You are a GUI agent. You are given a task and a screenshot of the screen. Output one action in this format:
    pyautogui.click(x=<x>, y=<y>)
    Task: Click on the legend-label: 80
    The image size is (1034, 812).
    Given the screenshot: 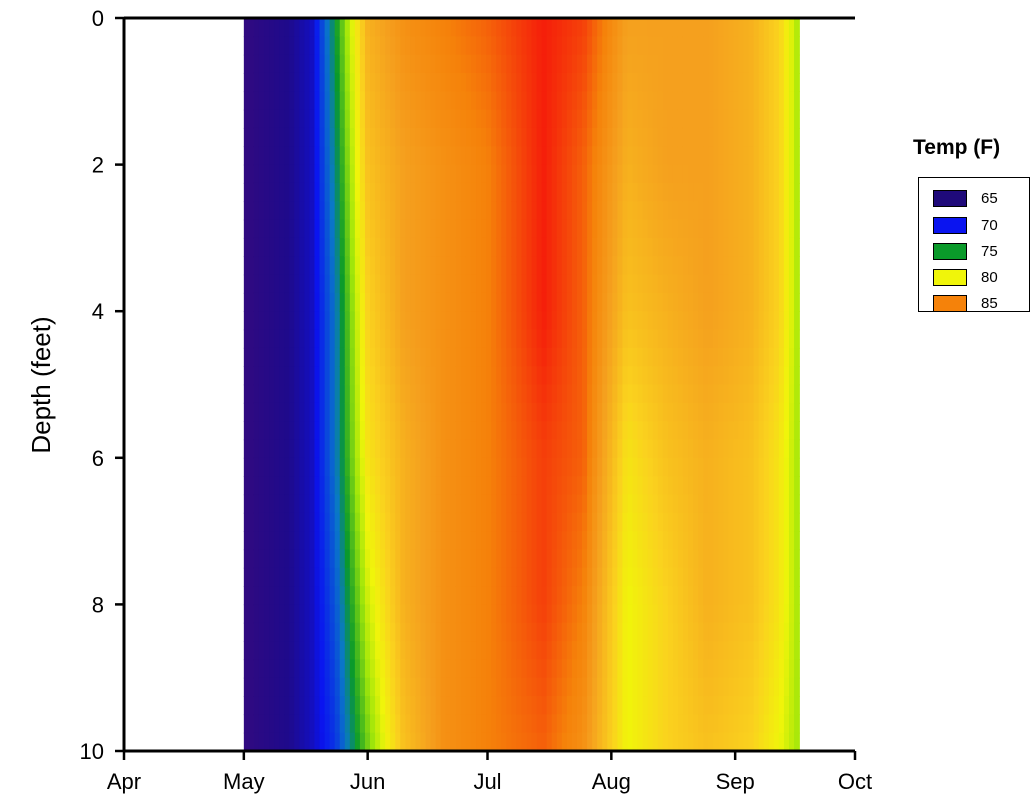 What is the action you would take?
    pyautogui.click(x=989, y=277)
    